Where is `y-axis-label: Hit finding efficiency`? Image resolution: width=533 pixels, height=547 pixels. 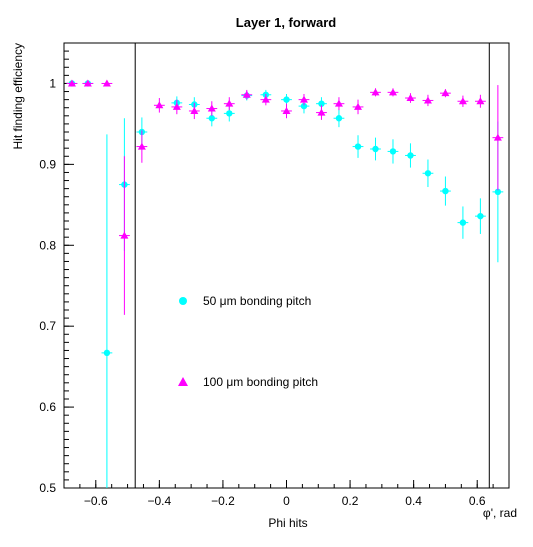 y-axis-label: Hit finding efficiency is located at coordinates (18, 96).